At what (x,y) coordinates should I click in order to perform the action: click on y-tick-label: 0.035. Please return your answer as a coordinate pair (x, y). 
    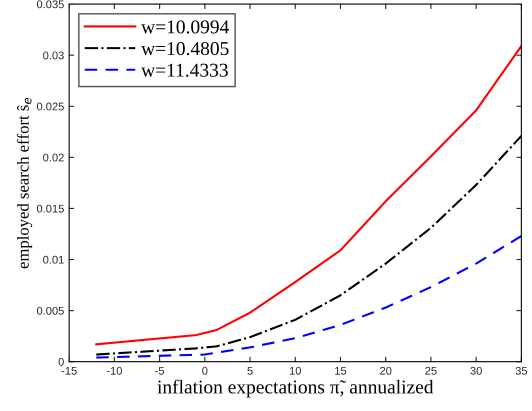
    Looking at the image, I should click on (50, 4).